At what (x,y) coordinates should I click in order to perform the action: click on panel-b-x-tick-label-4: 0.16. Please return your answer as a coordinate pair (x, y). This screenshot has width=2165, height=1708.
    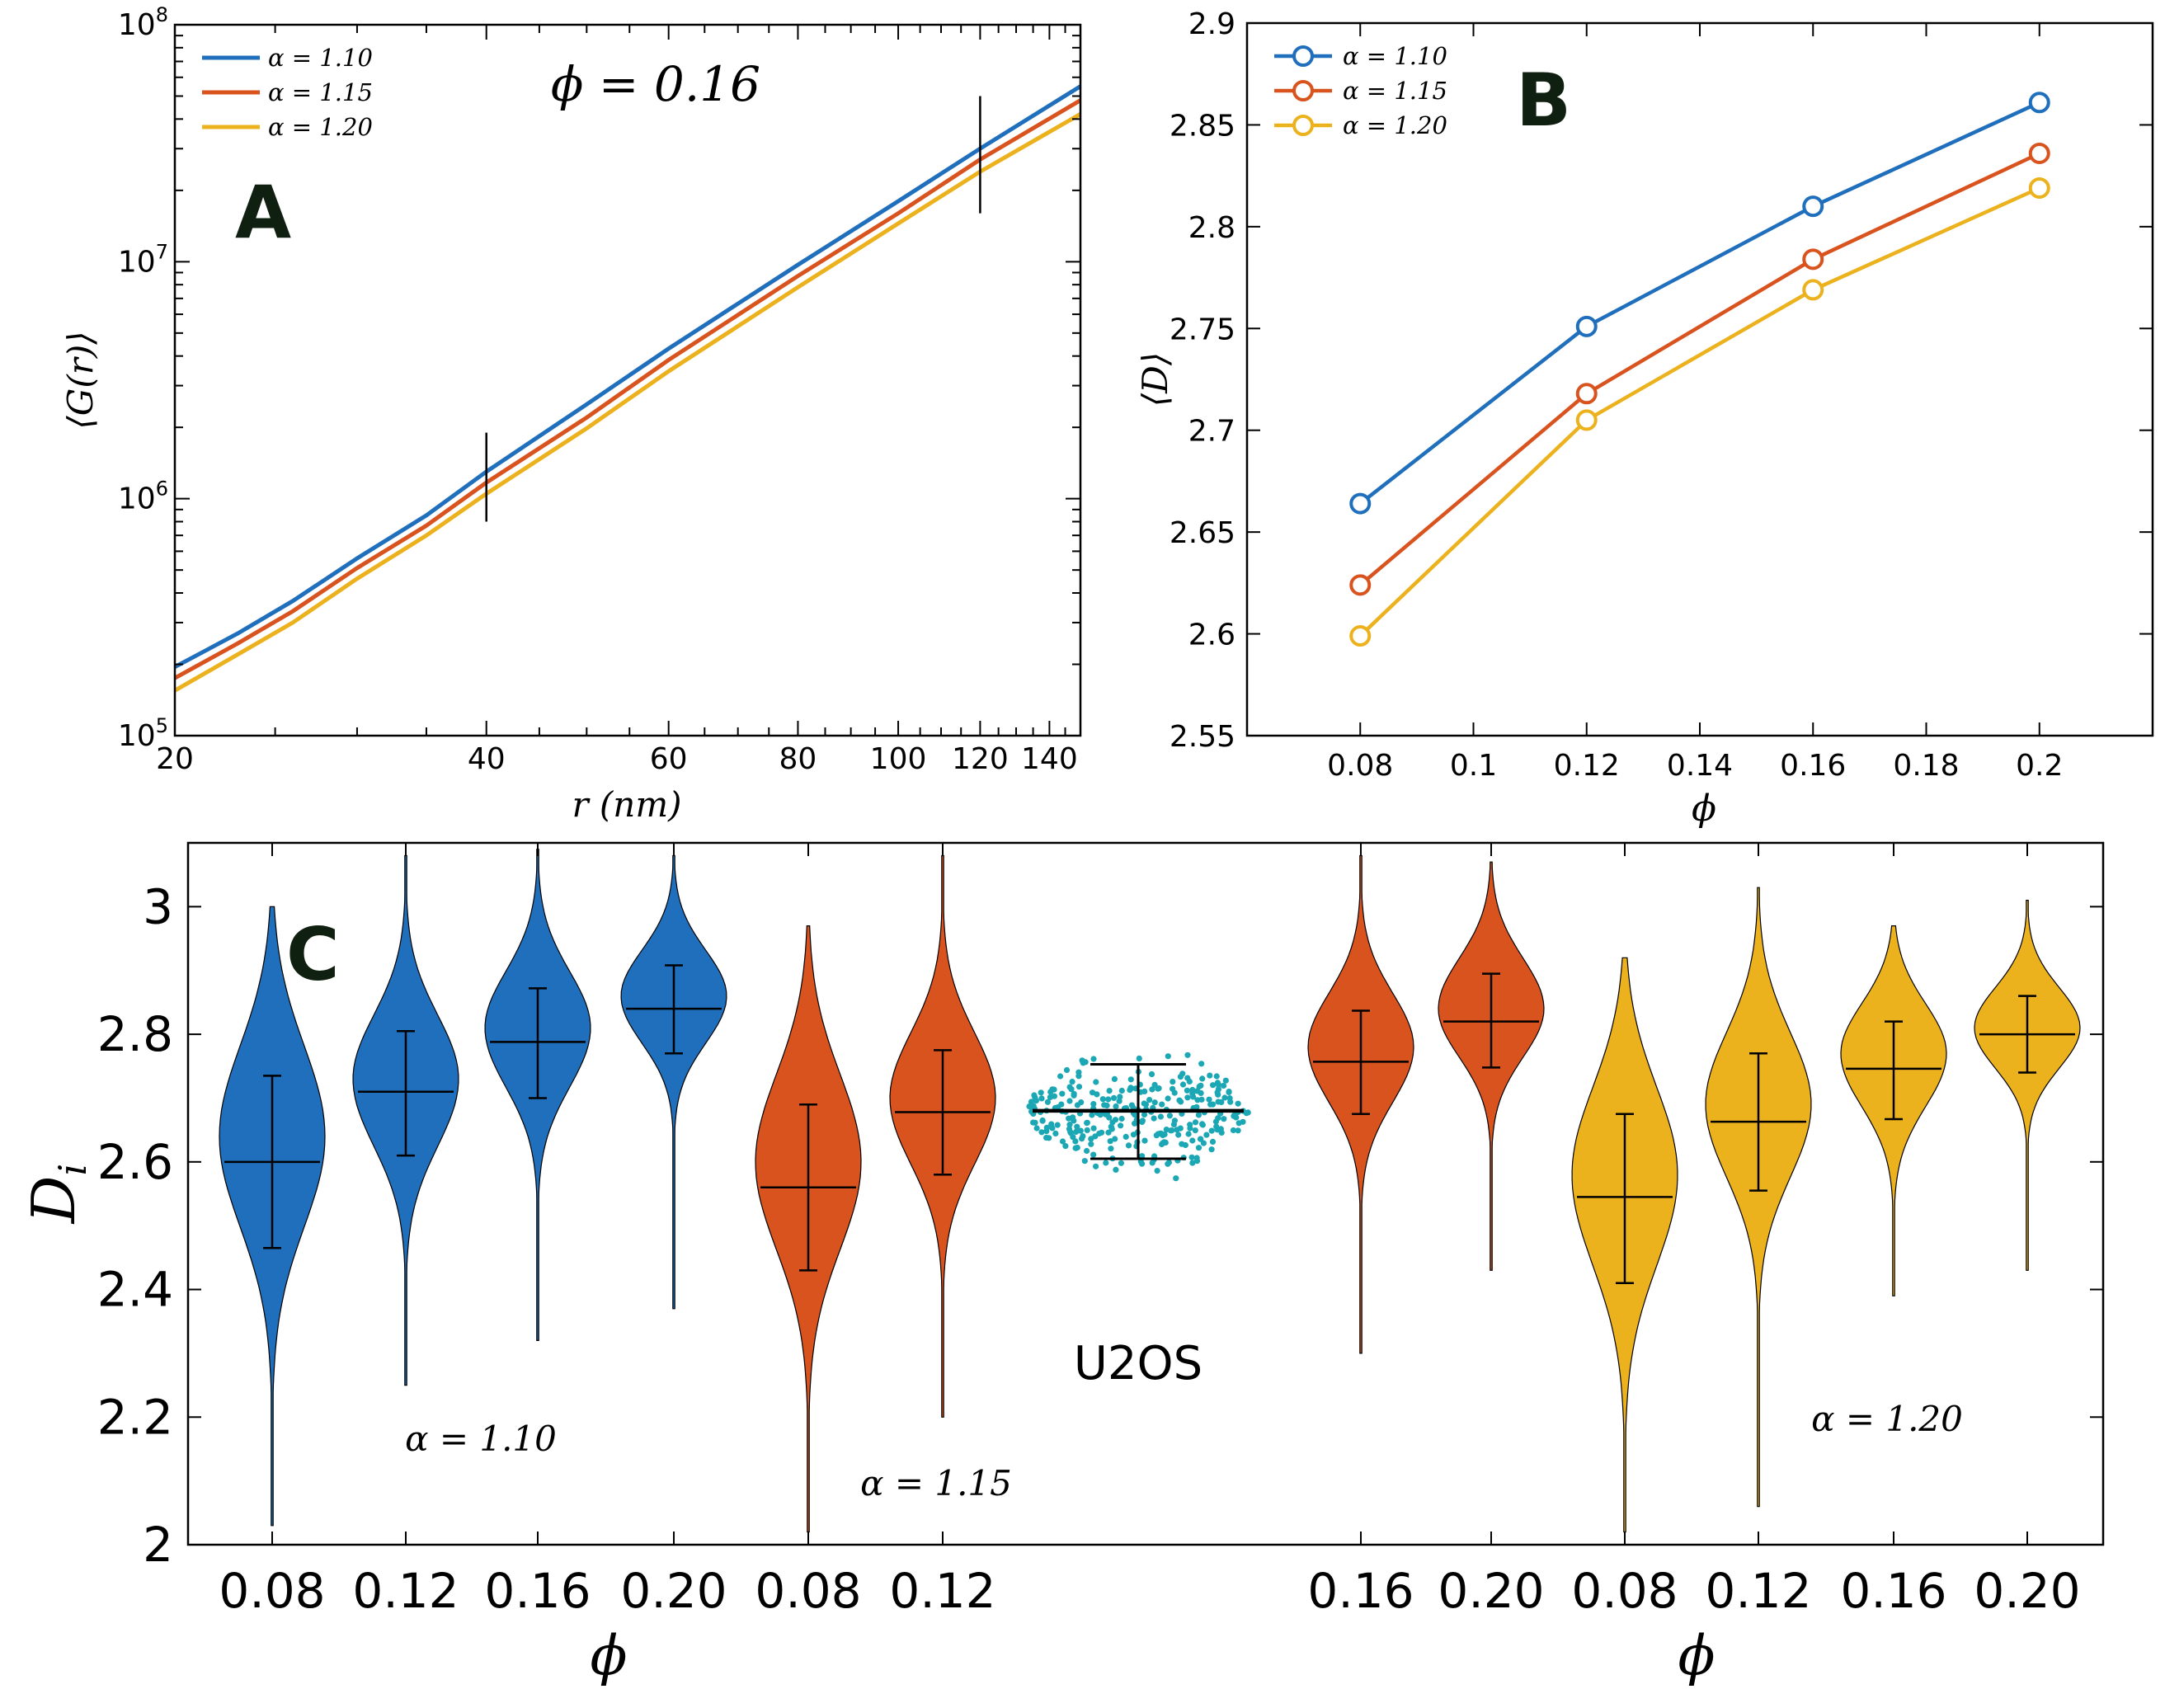
    Looking at the image, I should click on (1813, 766).